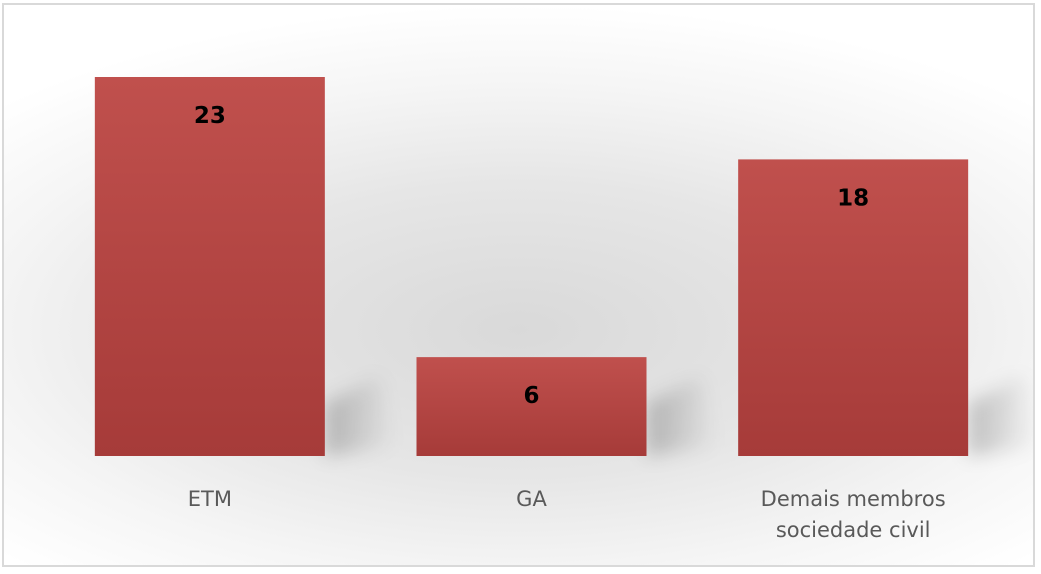  I want to click on category-label-line: Demais membros, so click(853, 499).